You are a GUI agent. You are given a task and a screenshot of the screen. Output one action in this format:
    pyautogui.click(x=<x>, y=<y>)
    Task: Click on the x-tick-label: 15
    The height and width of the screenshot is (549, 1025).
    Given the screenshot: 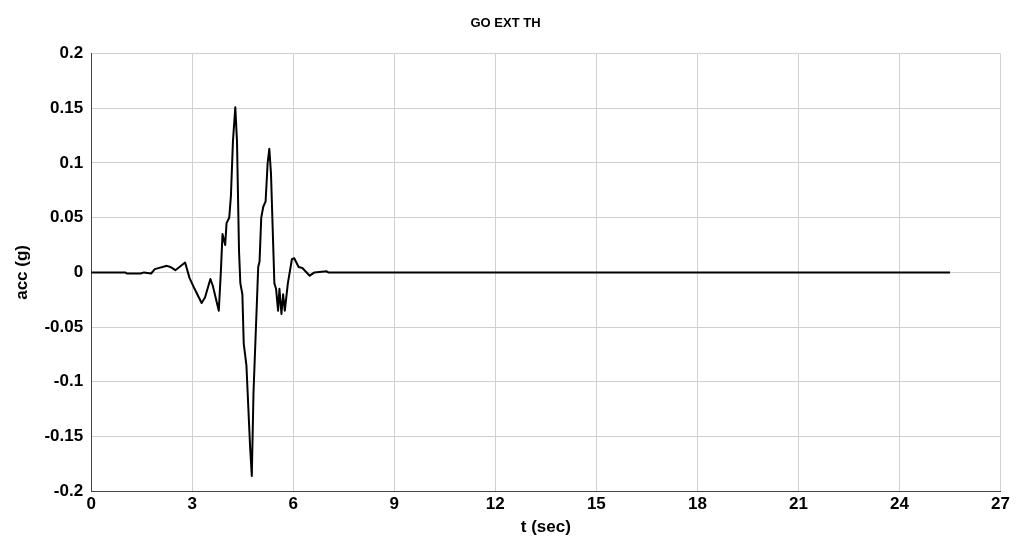 What is the action you would take?
    pyautogui.click(x=596, y=504)
    